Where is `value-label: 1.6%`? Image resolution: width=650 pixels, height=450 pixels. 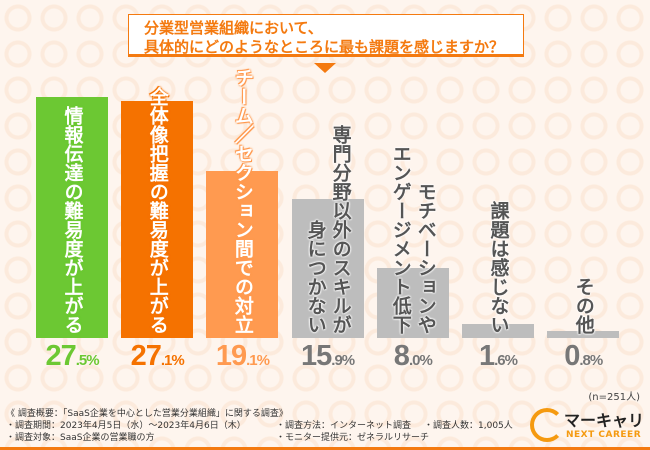
value-label: 1.6% is located at coordinates (498, 356).